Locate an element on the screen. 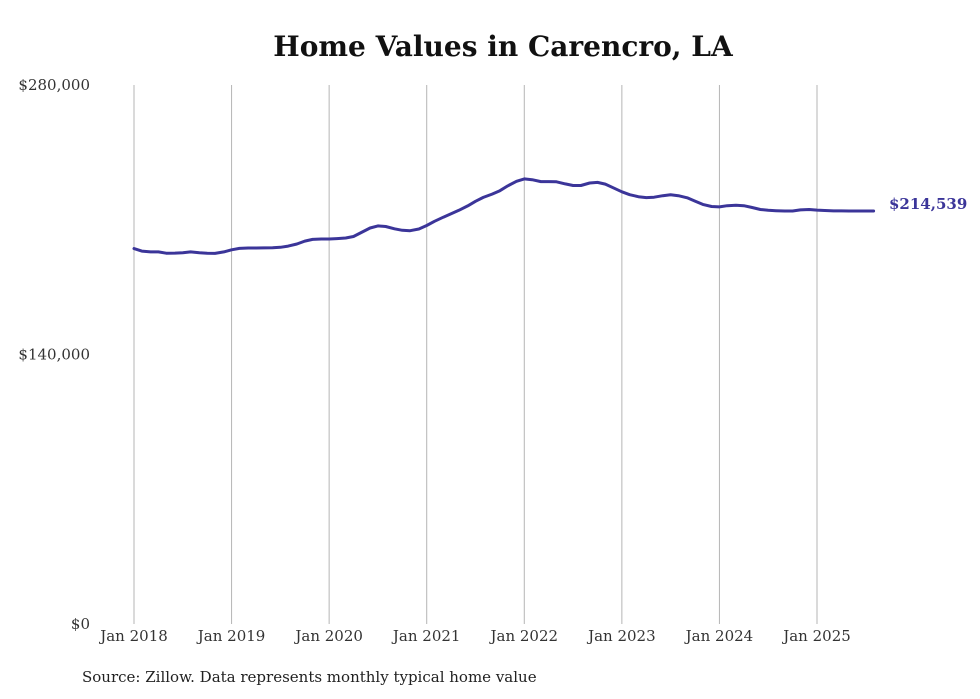  x-tick-label: Jan 2022 is located at coordinates (524, 636).